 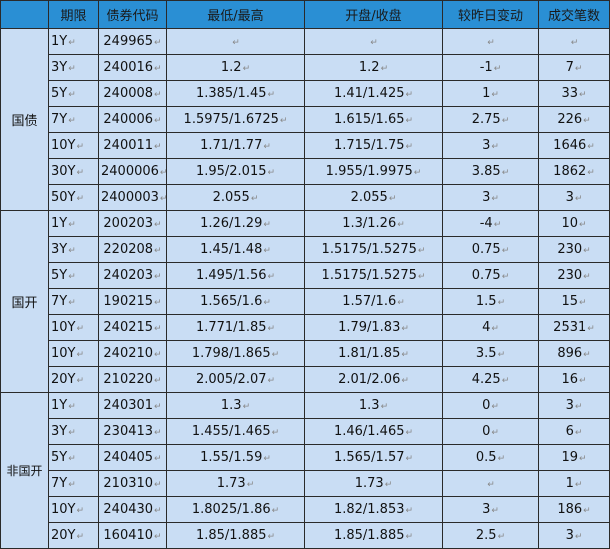 What do you see at coordinates (132, 171) in the screenshot?
I see `cell-code: 2400006↵` at bounding box center [132, 171].